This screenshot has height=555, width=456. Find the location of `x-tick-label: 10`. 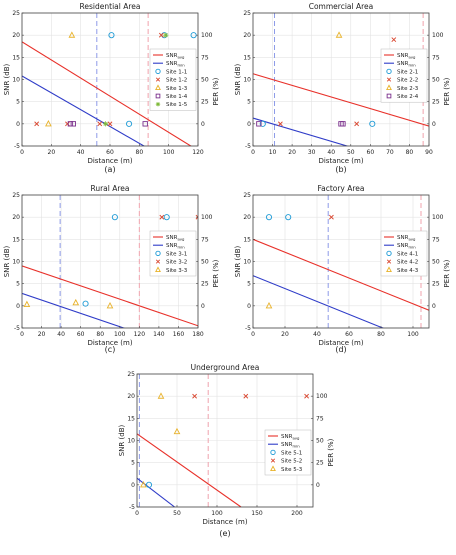

x-tick-label: 10 is located at coordinates (273, 152).